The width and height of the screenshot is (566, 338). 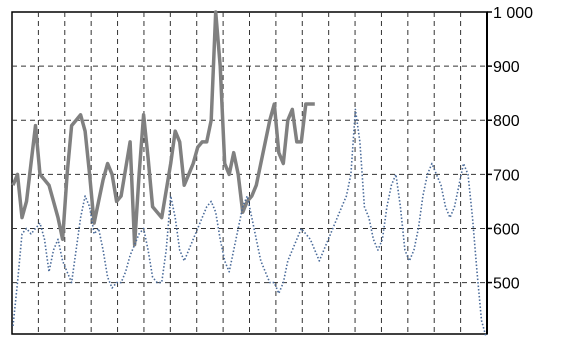 I want to click on y-tick-label: 500, so click(x=506, y=284).